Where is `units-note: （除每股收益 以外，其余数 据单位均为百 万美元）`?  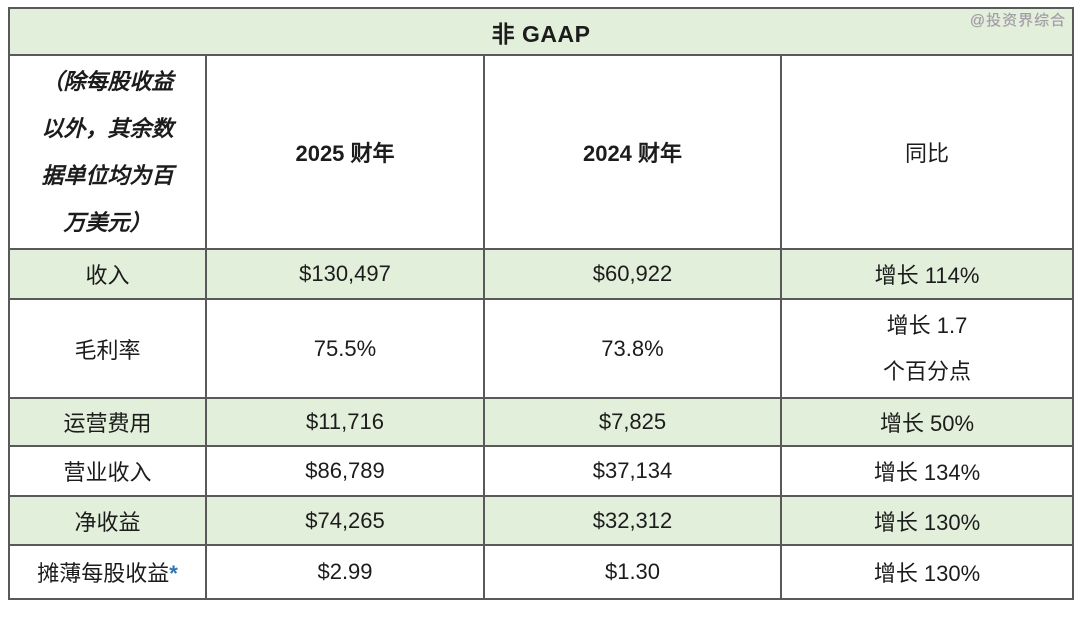
units-note: （除每股收益 以外，其余数 据单位均为百 万美元） is located at coordinates (107, 152).